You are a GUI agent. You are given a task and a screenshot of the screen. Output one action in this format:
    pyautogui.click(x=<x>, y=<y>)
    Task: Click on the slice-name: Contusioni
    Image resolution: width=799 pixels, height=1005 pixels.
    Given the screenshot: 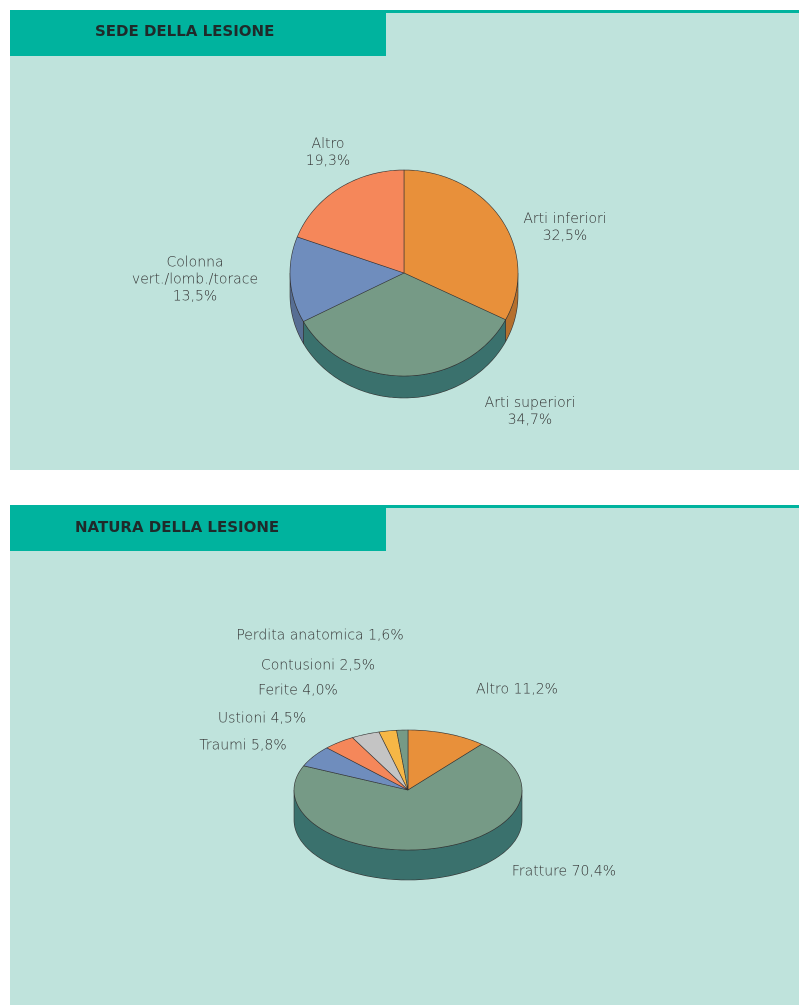 What is the action you would take?
    pyautogui.click(x=298, y=665)
    